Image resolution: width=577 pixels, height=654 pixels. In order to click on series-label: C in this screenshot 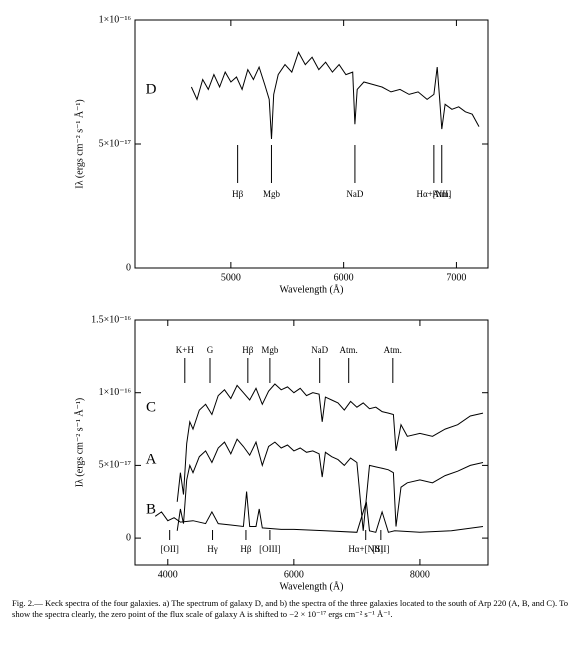, I will do `click(151, 407)`.